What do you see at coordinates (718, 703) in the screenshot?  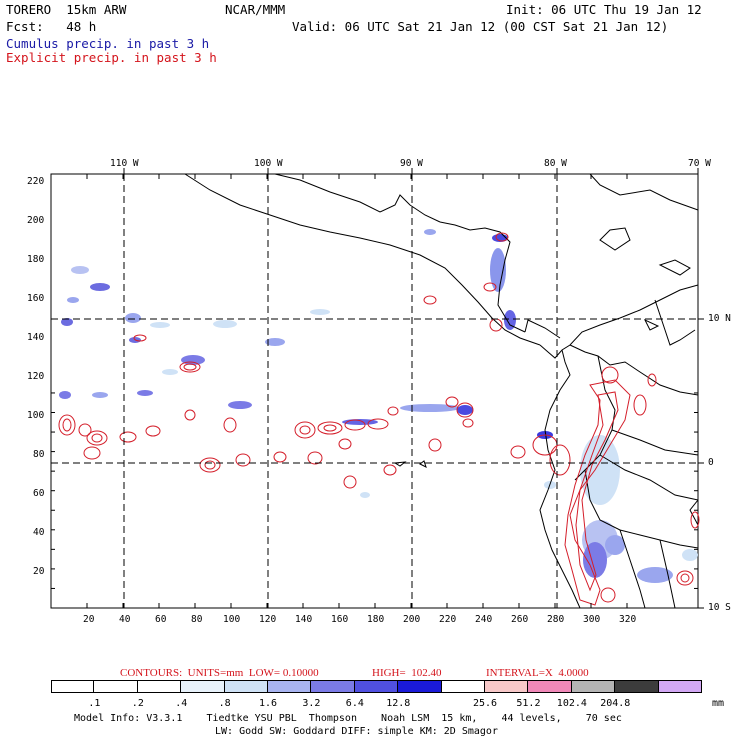 I see `colorbar-unit: mm` at bounding box center [718, 703].